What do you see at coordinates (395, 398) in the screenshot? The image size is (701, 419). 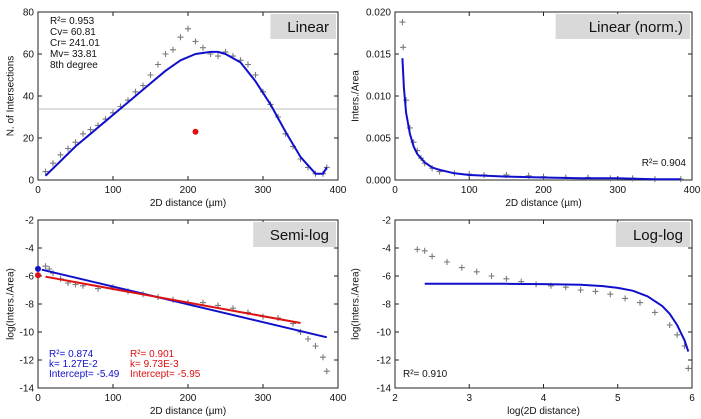 I see `x-tick-label: 2` at bounding box center [395, 398].